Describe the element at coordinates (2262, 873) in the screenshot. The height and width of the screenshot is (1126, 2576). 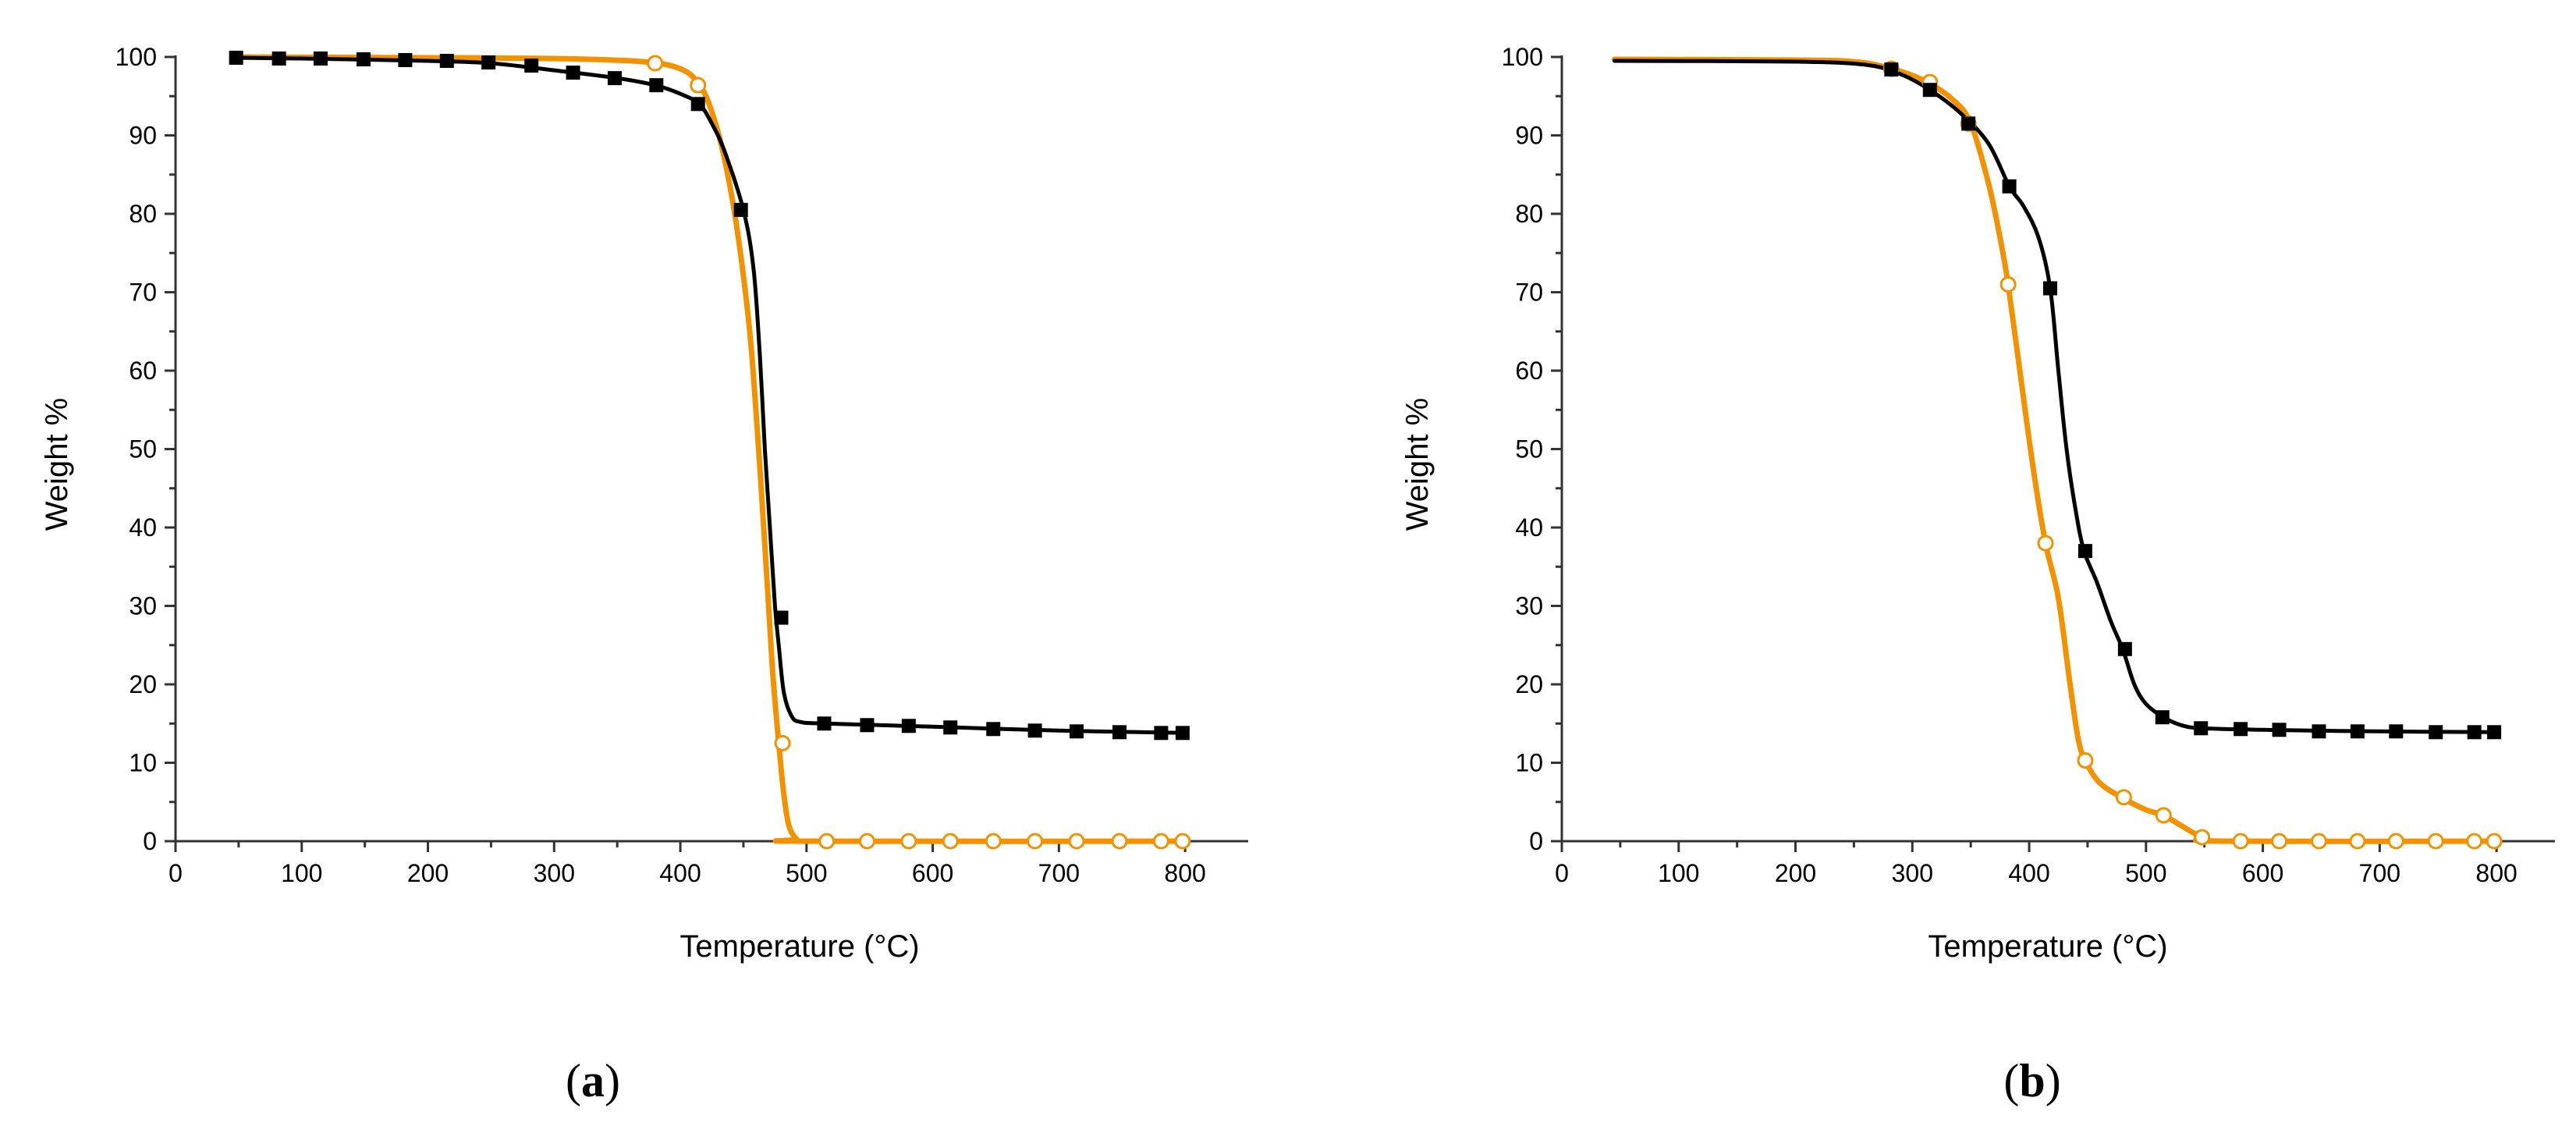
I see `x-tick-label: 600` at that location.